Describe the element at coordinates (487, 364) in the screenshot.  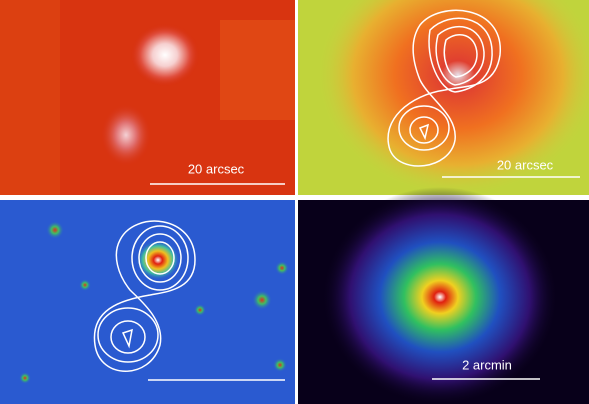
I see `scale-label: 2 arcmin` at that location.